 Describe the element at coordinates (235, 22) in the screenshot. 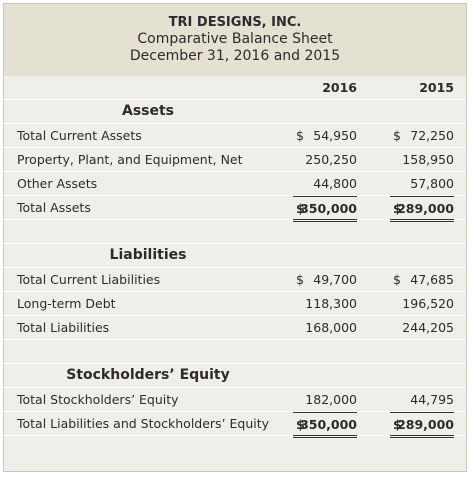

I see `company-name: TRI DESIGNS, INC.` at that location.